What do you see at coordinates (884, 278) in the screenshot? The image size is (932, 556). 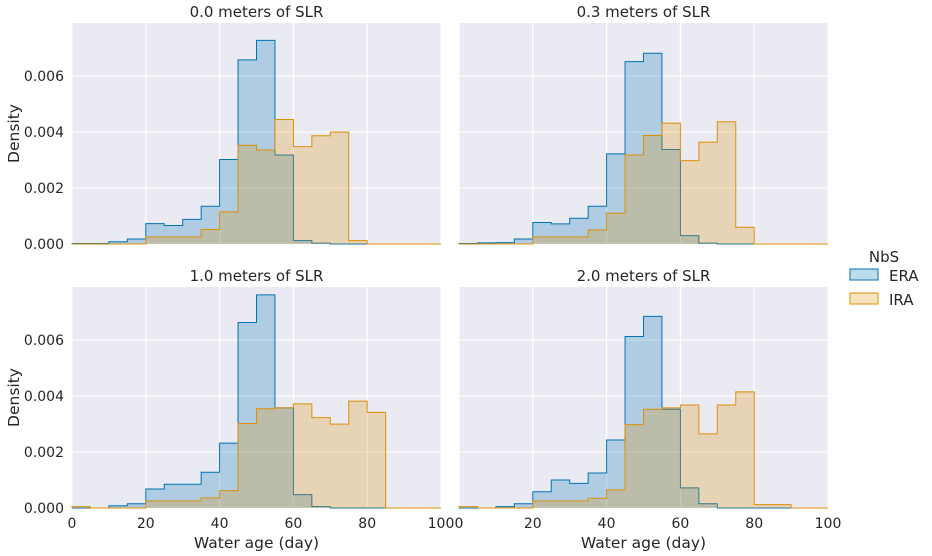 I see `legend: NbS ERA IRA` at bounding box center [884, 278].